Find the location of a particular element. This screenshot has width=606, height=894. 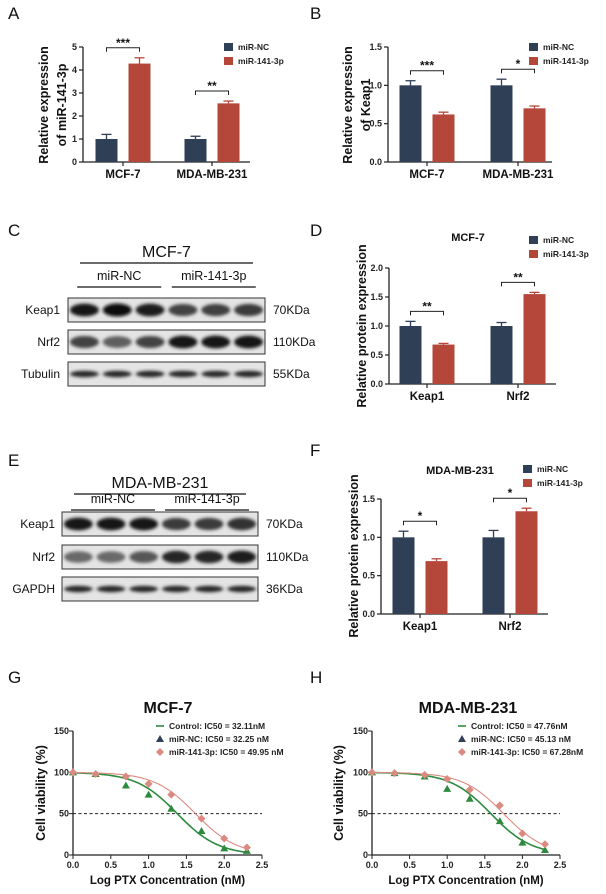

protein-label: Keap1 is located at coordinates (37, 524).